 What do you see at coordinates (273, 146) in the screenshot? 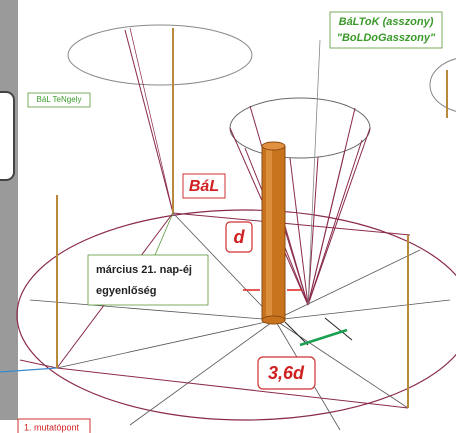
I see `cylinder-top` at bounding box center [273, 146].